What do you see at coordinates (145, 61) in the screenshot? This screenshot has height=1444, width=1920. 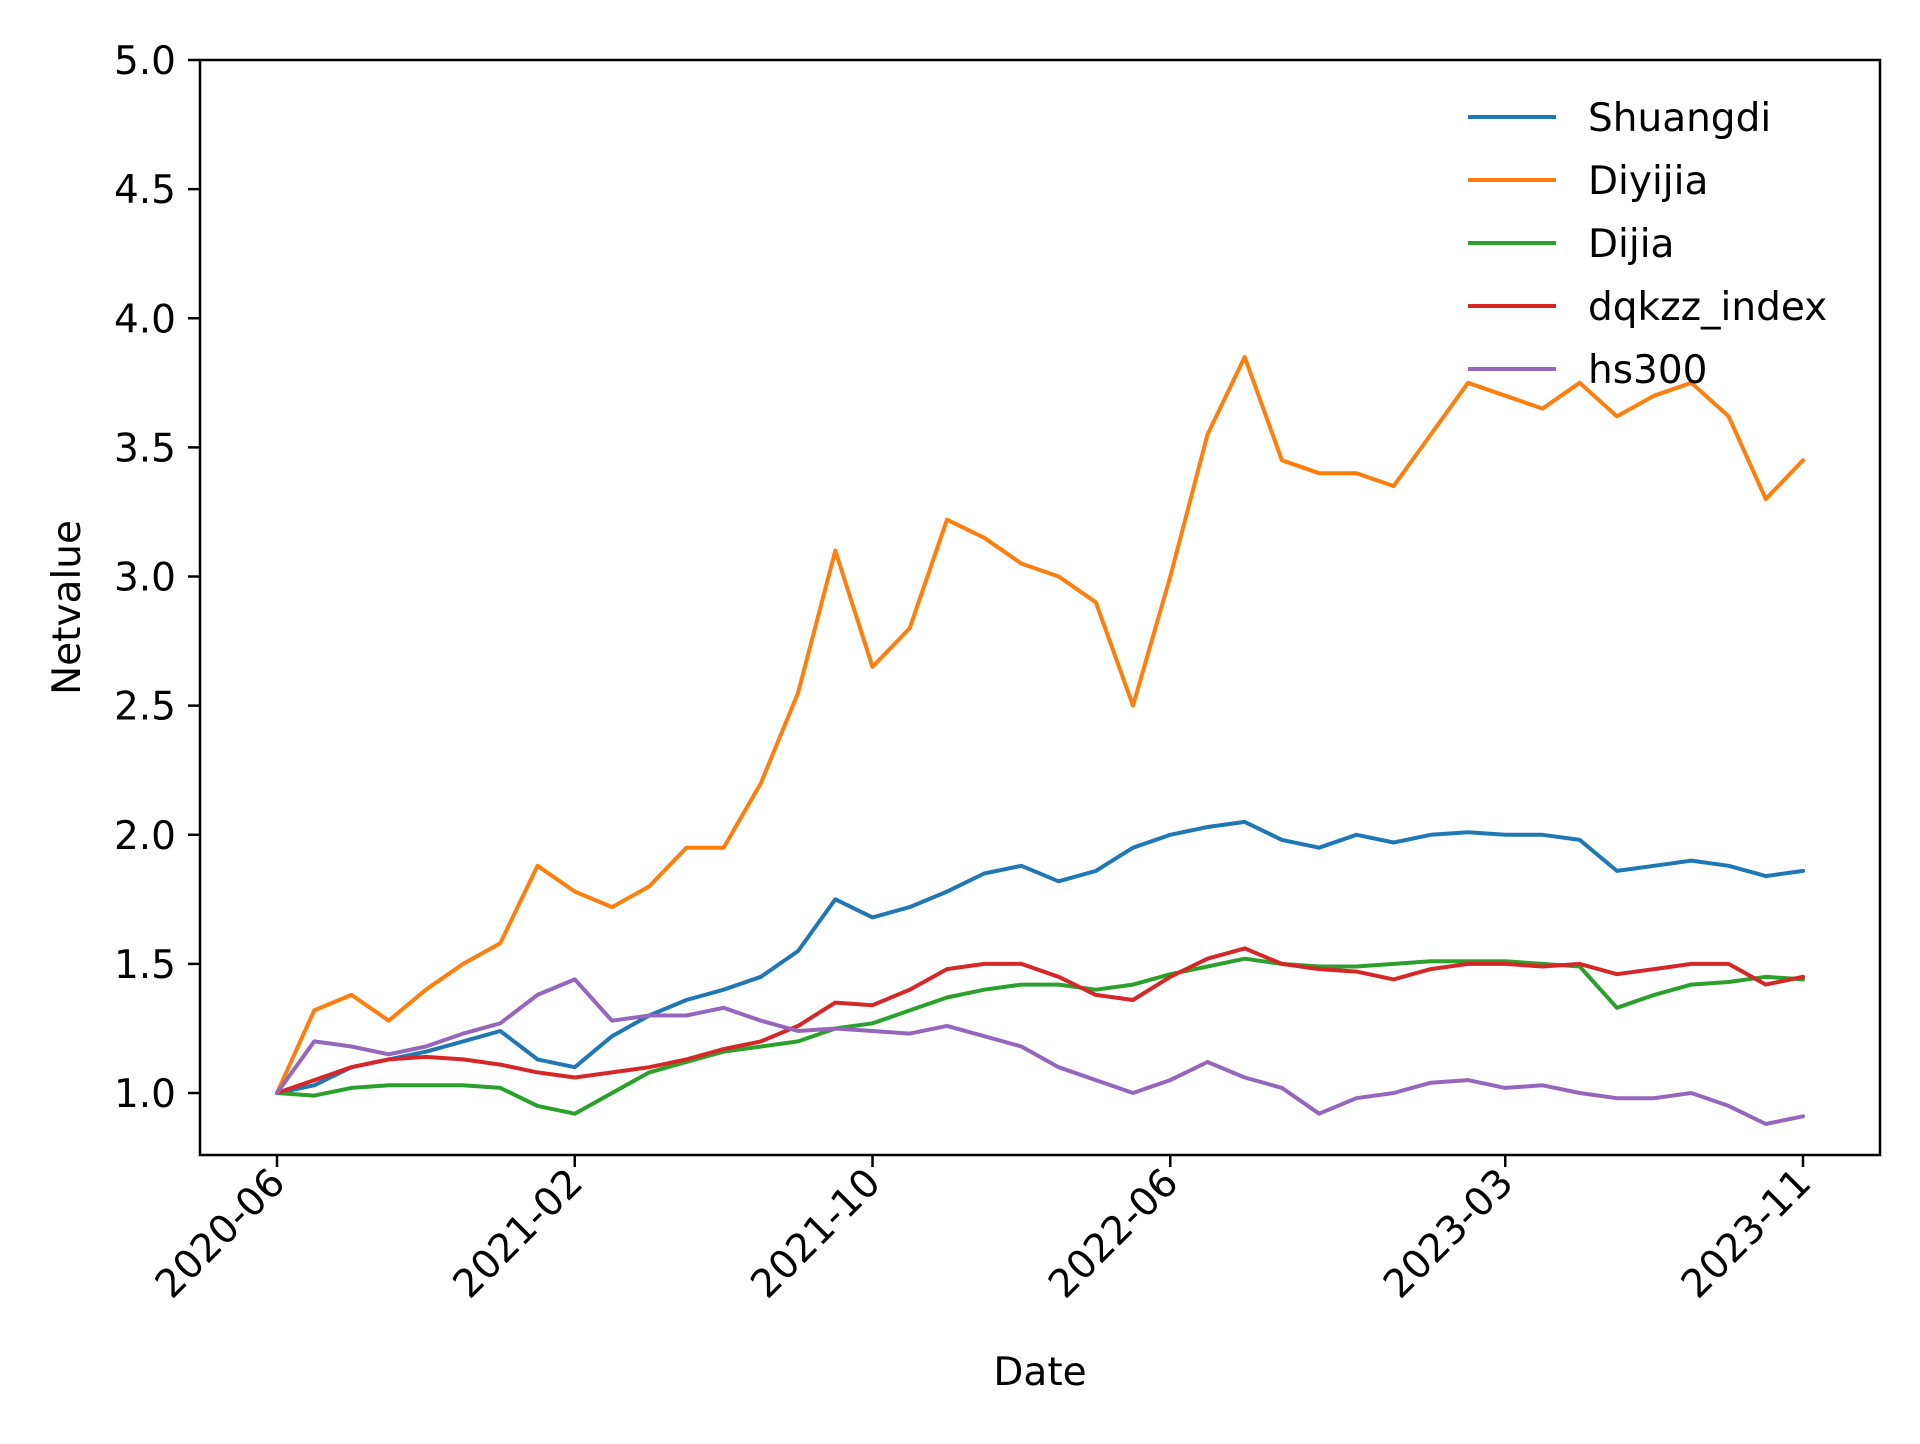 I see `y-tick-label: 5.0` at bounding box center [145, 61].